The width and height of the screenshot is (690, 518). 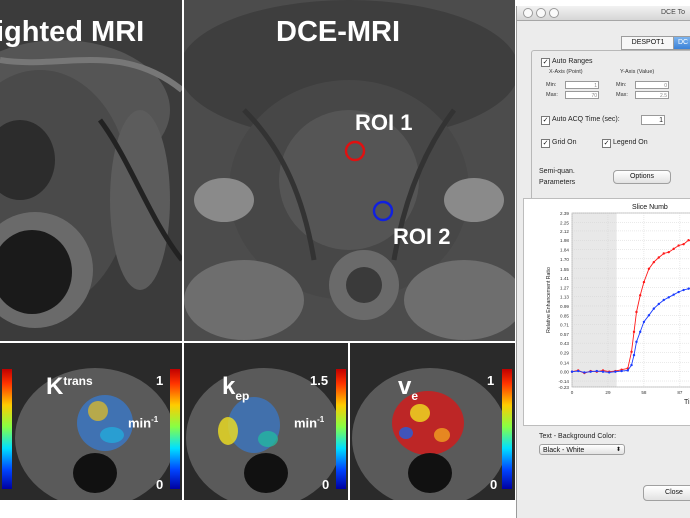 What do you see at coordinates (644, 392) in the screenshot?
I see `x-tick-label: 58` at bounding box center [644, 392].